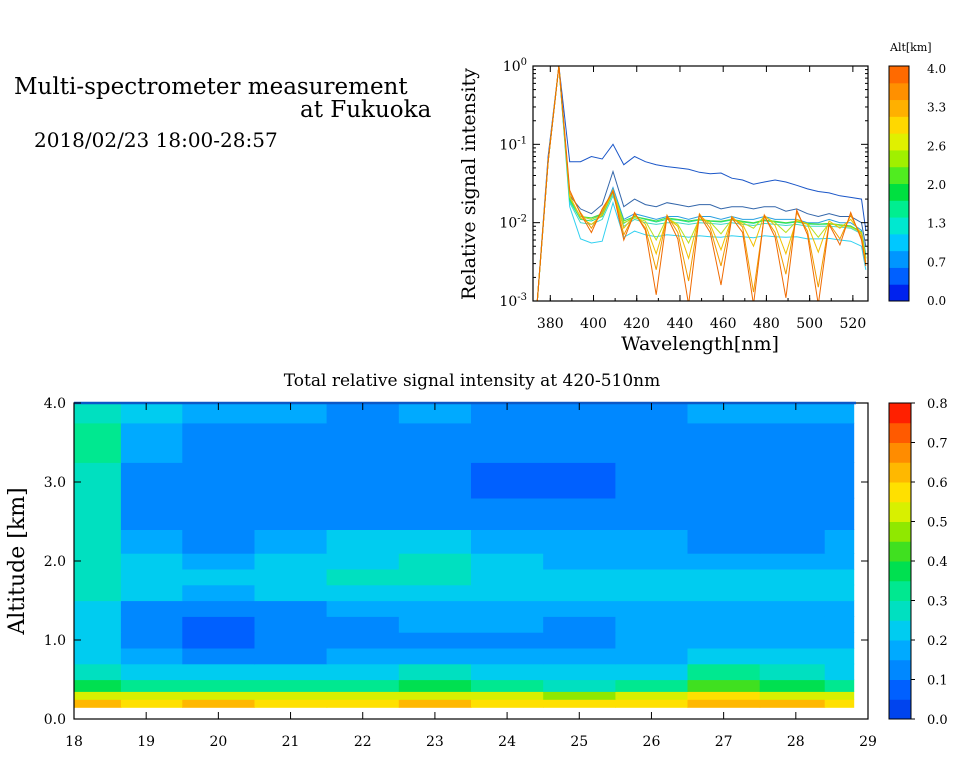 The height and width of the screenshot is (770, 960). I want to click on heatmap-x-tick-label-5: 23, so click(435, 742).